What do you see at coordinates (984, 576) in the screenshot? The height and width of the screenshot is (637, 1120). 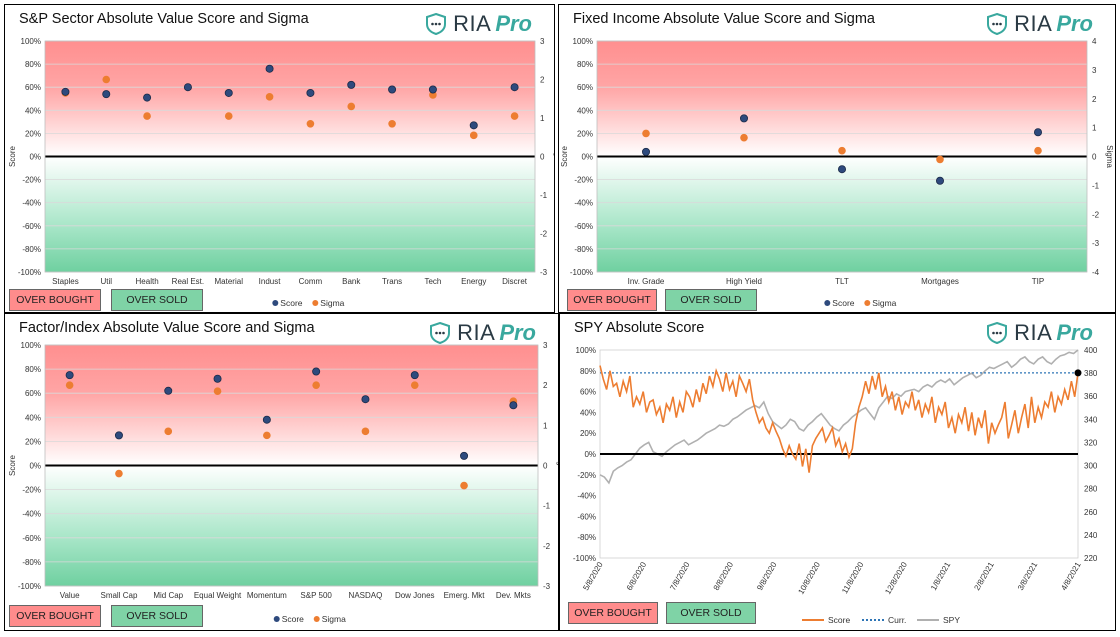 I see `x-date-label: 2/8/2021` at bounding box center [984, 576].